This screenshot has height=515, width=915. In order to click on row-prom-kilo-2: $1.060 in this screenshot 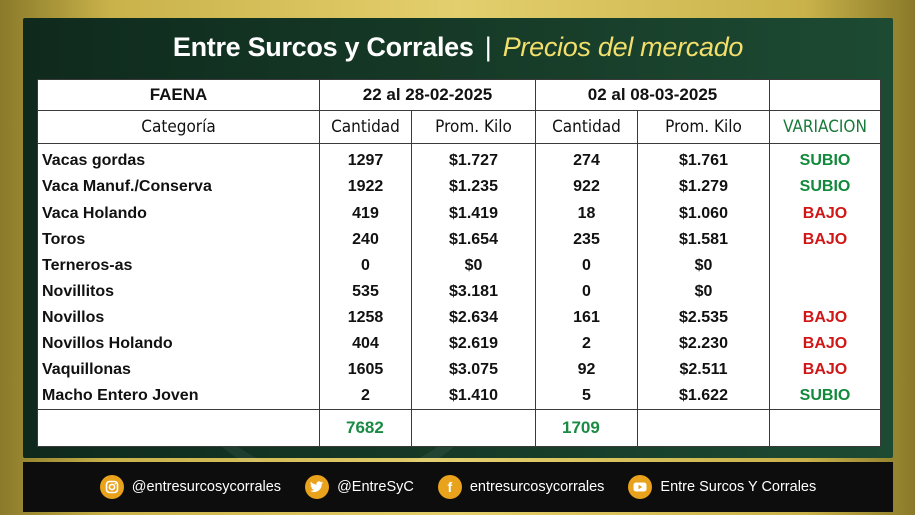, I will do `click(703, 213)`.